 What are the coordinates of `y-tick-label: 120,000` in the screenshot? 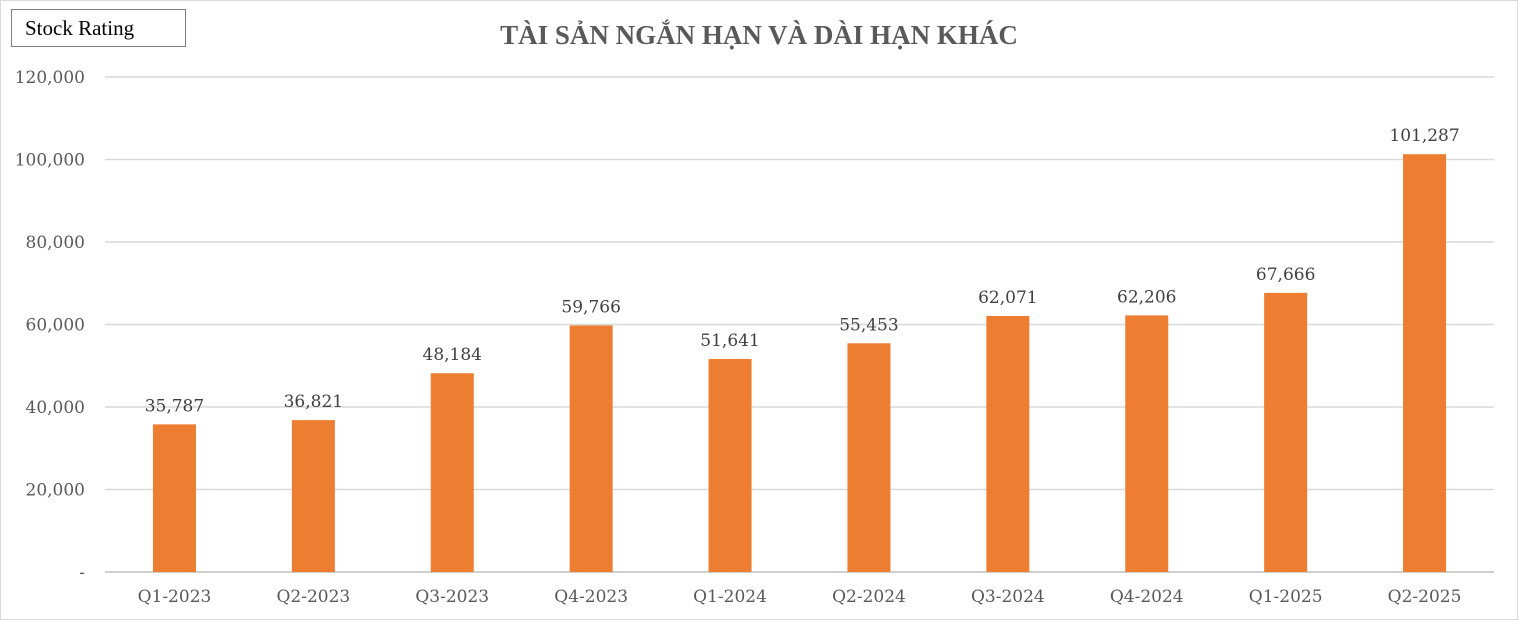 It's located at (50, 78).